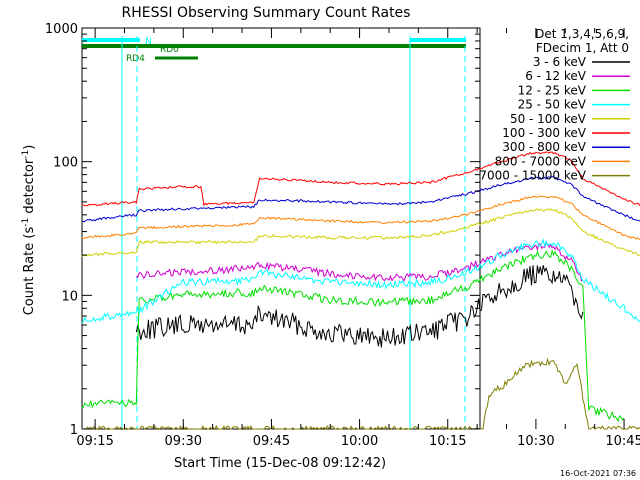 The width and height of the screenshot is (640, 480). What do you see at coordinates (148, 42) in the screenshot?
I see `night-label: N` at bounding box center [148, 42].